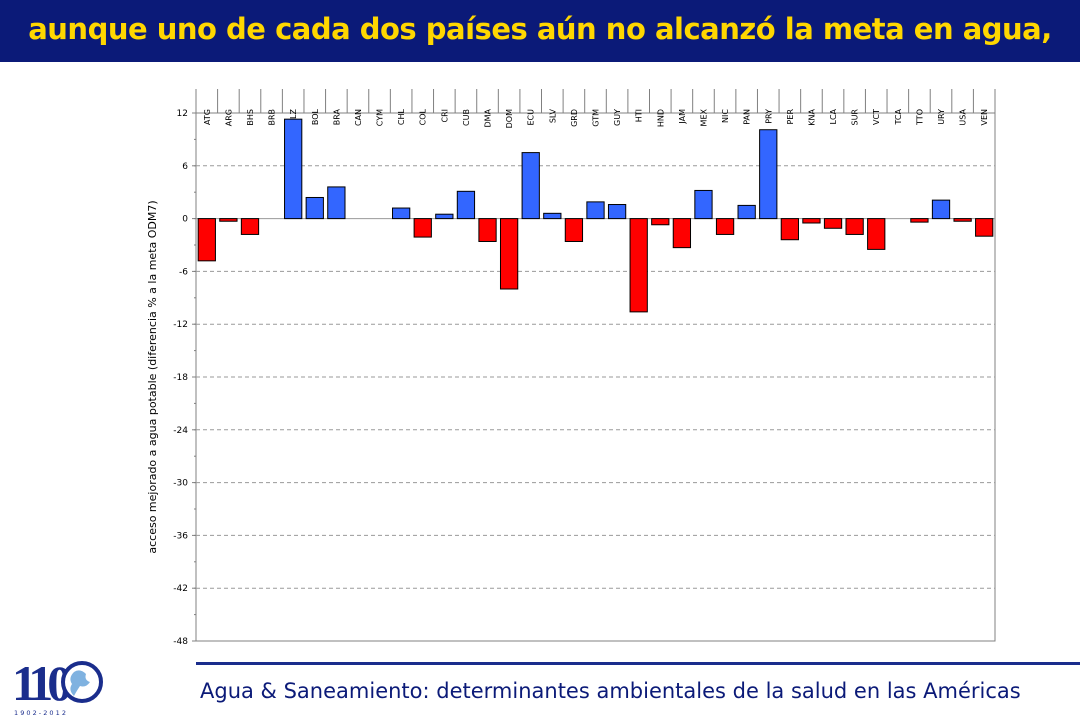 The width and height of the screenshot is (1080, 722). Describe the element at coordinates (228, 117) in the screenshot. I see `x-tick-label: ARG` at that location.